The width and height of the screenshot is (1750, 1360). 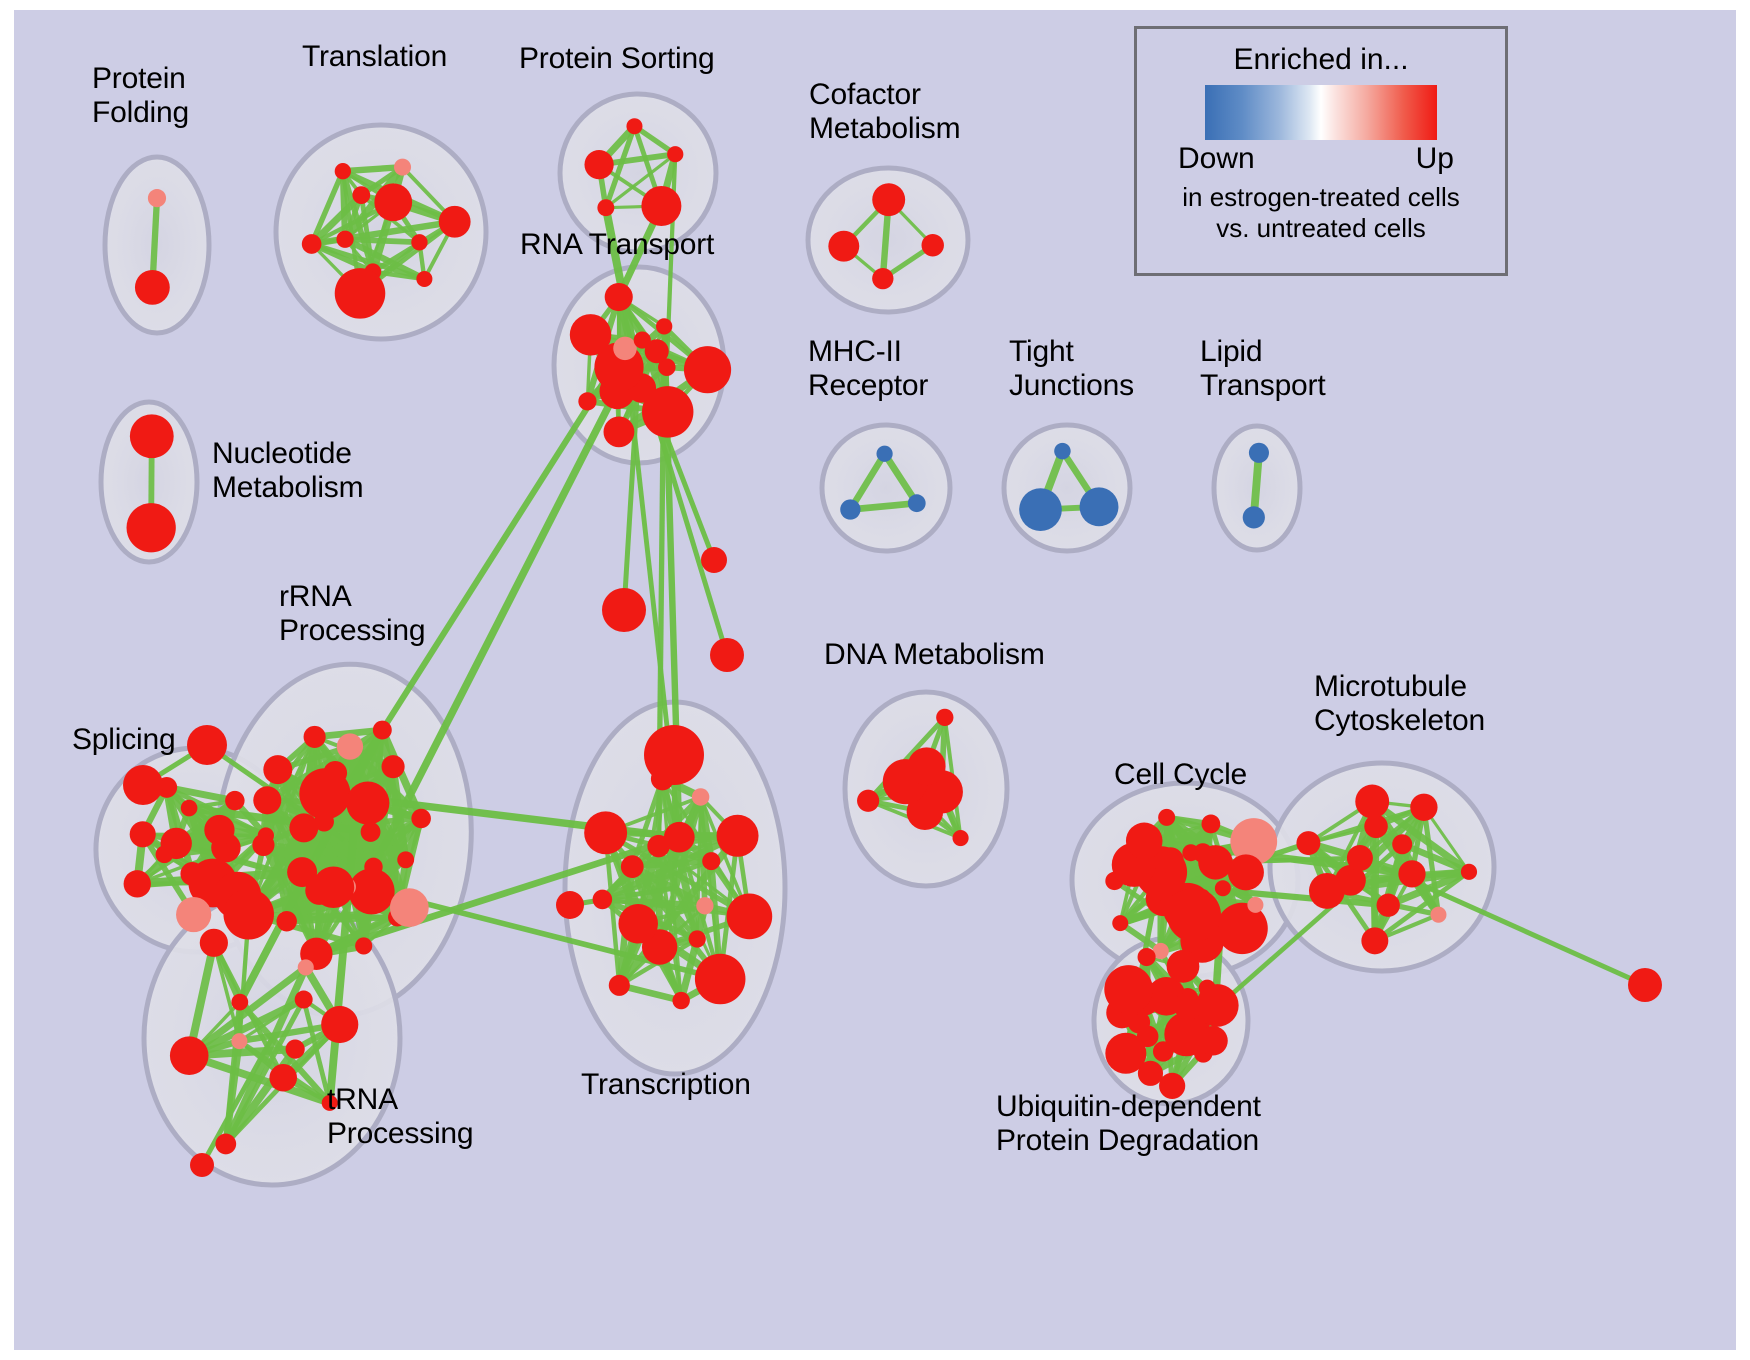 I want to click on gene-set-node-nucleotide-metabolism, so click(x=151, y=436).